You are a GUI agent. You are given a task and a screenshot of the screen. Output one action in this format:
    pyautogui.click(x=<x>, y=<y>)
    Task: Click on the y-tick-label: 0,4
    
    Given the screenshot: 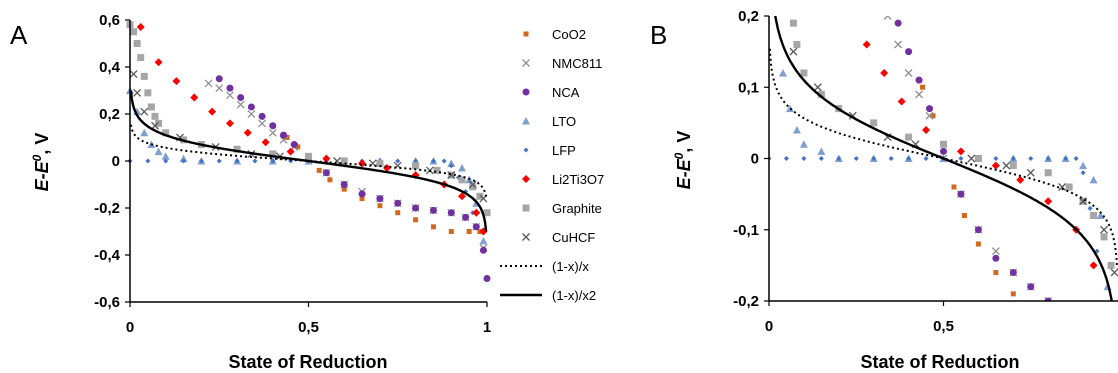 What is the action you would take?
    pyautogui.click(x=110, y=67)
    